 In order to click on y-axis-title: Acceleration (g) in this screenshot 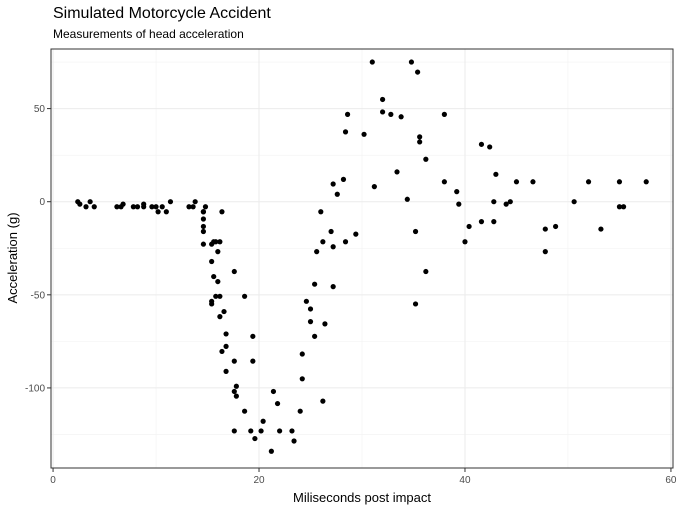, I will do `click(12, 257)`.